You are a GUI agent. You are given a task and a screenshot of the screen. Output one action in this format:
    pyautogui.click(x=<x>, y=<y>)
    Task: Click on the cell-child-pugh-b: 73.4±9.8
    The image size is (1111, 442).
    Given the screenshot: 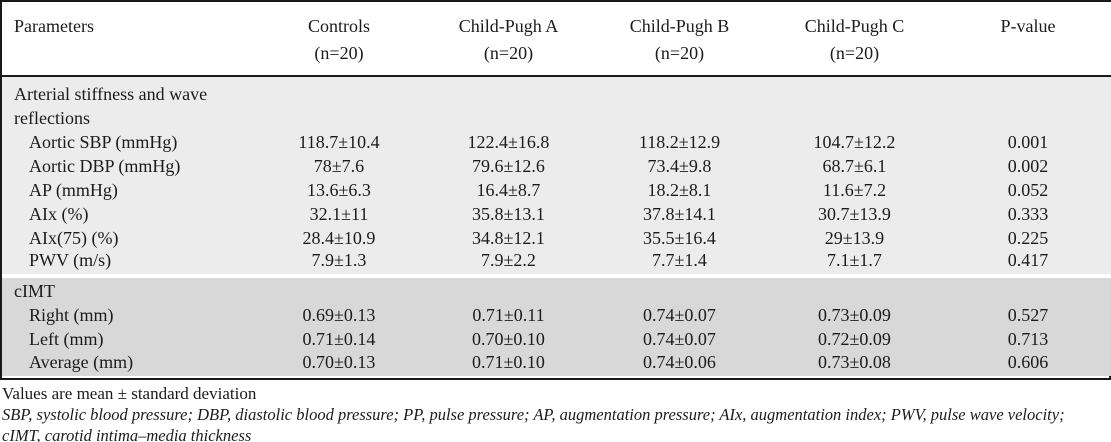 What is the action you would take?
    pyautogui.click(x=679, y=166)
    